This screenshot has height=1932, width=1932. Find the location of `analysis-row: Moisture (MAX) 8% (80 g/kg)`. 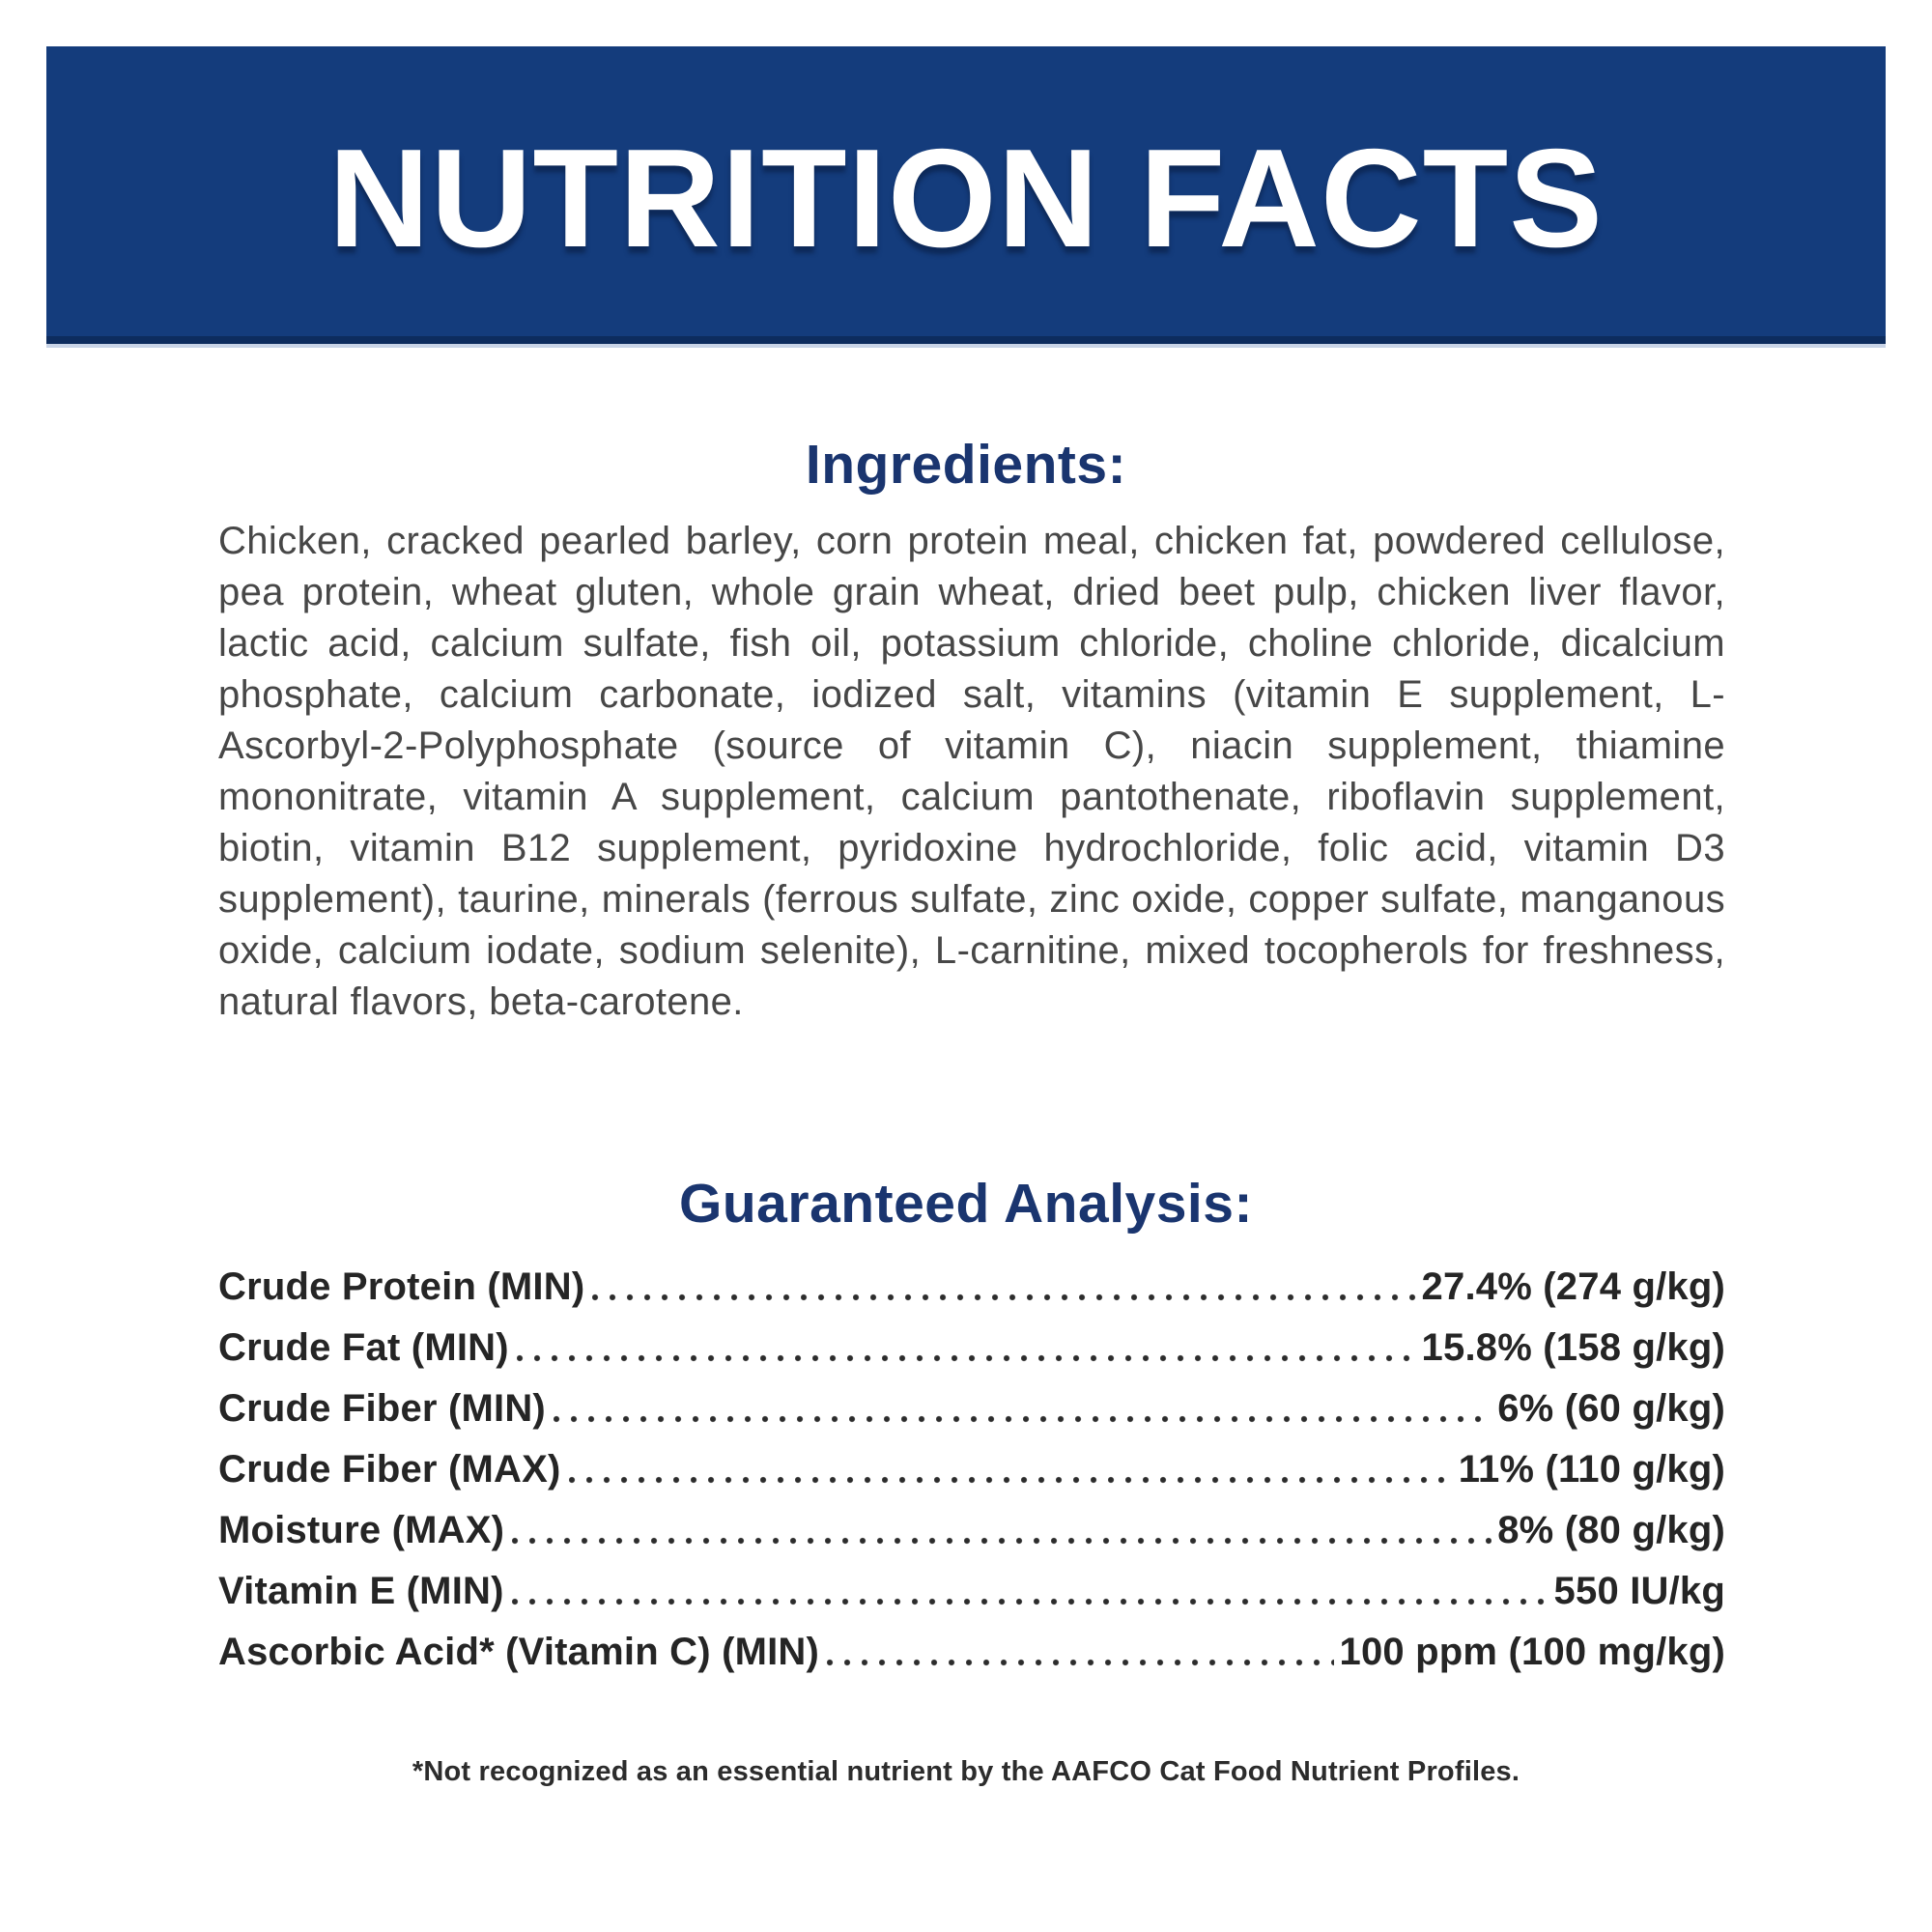

analysis-row: Moisture (MAX) 8% (80 g/kg) is located at coordinates (971, 1530).